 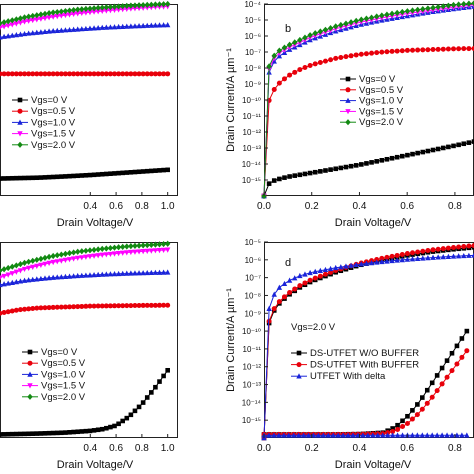 What do you see at coordinates (53, 122) in the screenshot?
I see `legend-label: Vgs=1.0 V` at bounding box center [53, 122].